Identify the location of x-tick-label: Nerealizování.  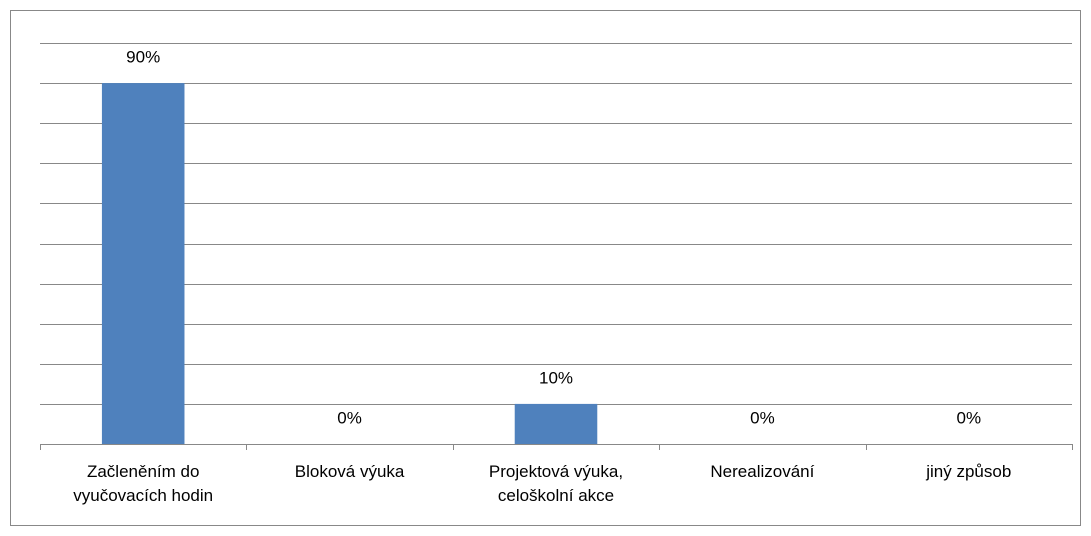
(762, 471).